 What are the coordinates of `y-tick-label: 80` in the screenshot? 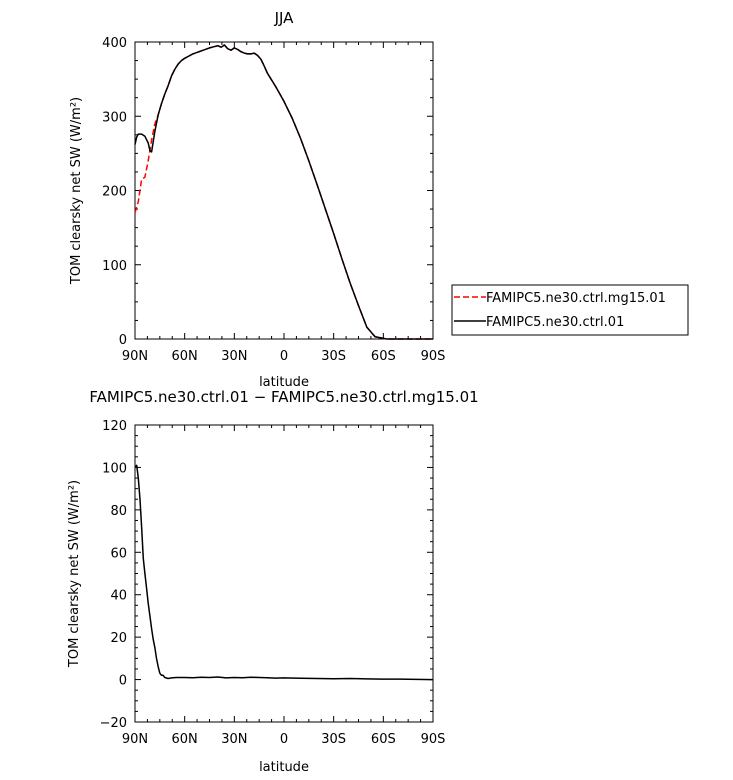 It's located at (118, 511).